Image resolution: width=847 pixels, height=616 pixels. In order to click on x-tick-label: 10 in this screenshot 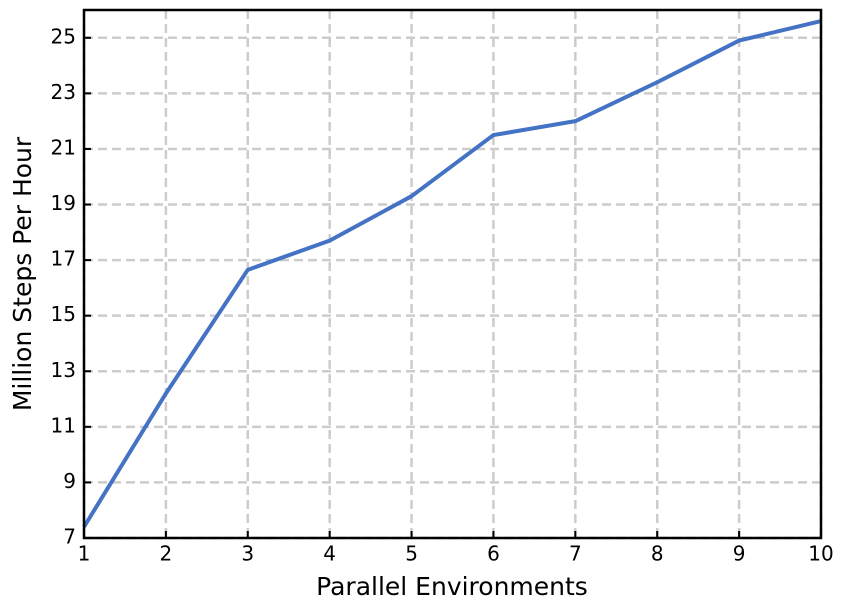, I will do `click(820, 554)`.